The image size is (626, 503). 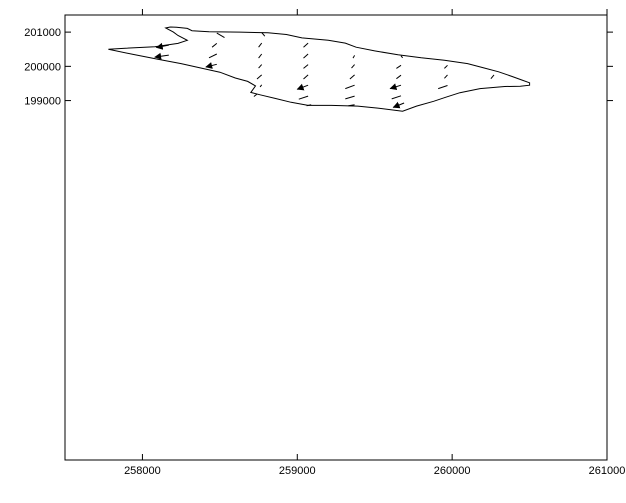 What do you see at coordinates (42, 33) in the screenshot?
I see `y-tick-label: 201000` at bounding box center [42, 33].